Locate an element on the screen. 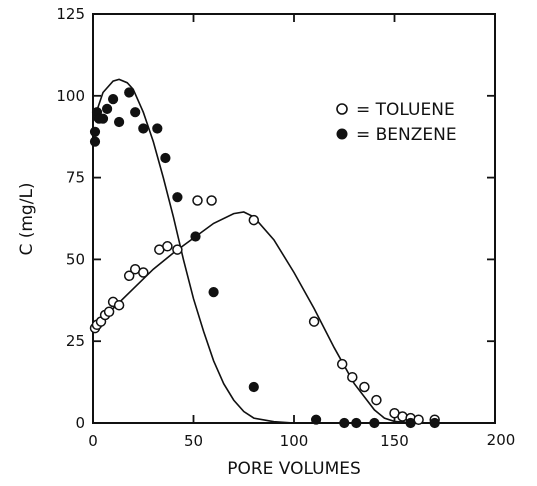 Image resolution: width=537 pixels, height=486 pixels. x-tick-label: 100 is located at coordinates (294, 441).